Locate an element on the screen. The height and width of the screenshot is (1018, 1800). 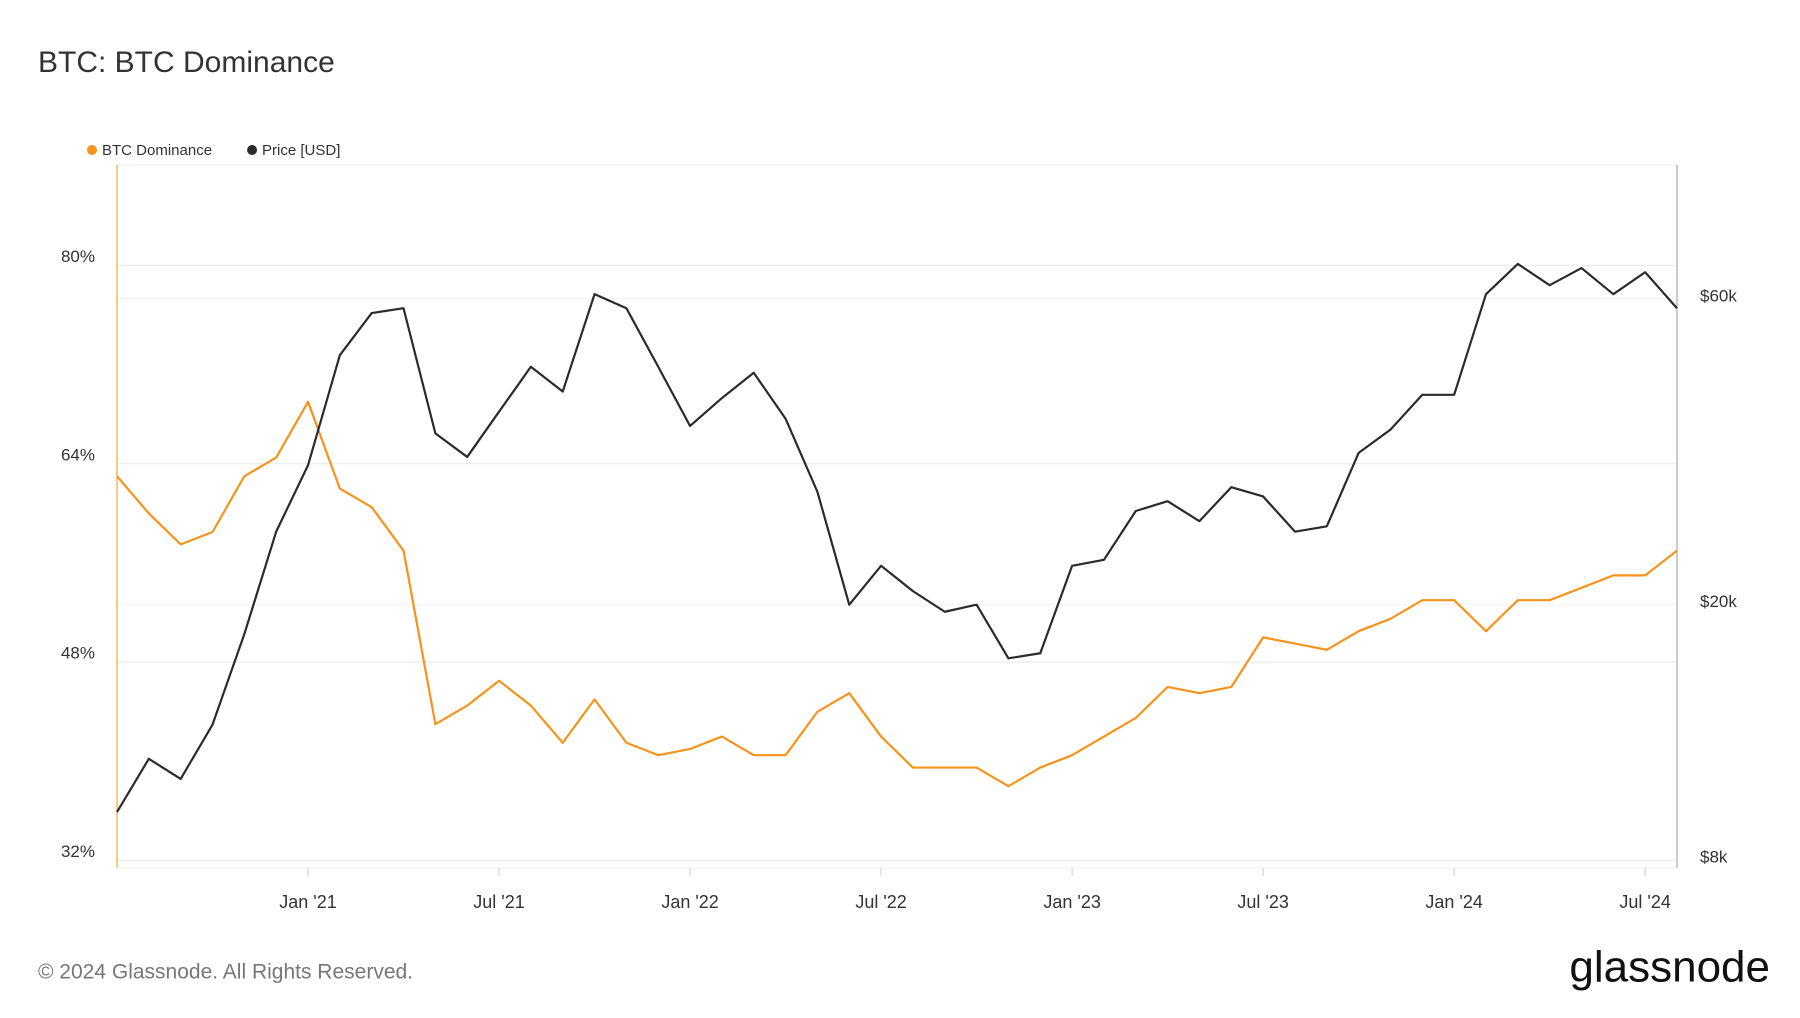
x-tick-label: Jan '24 is located at coordinates (1453, 902).